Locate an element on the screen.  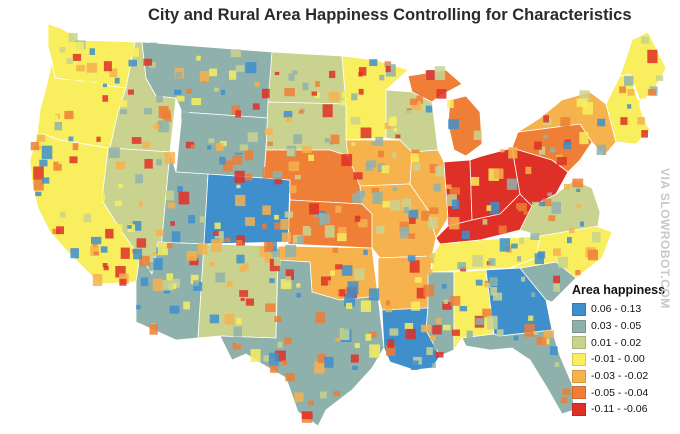
legend-title: Area happiness is located at coordinates (619, 290).